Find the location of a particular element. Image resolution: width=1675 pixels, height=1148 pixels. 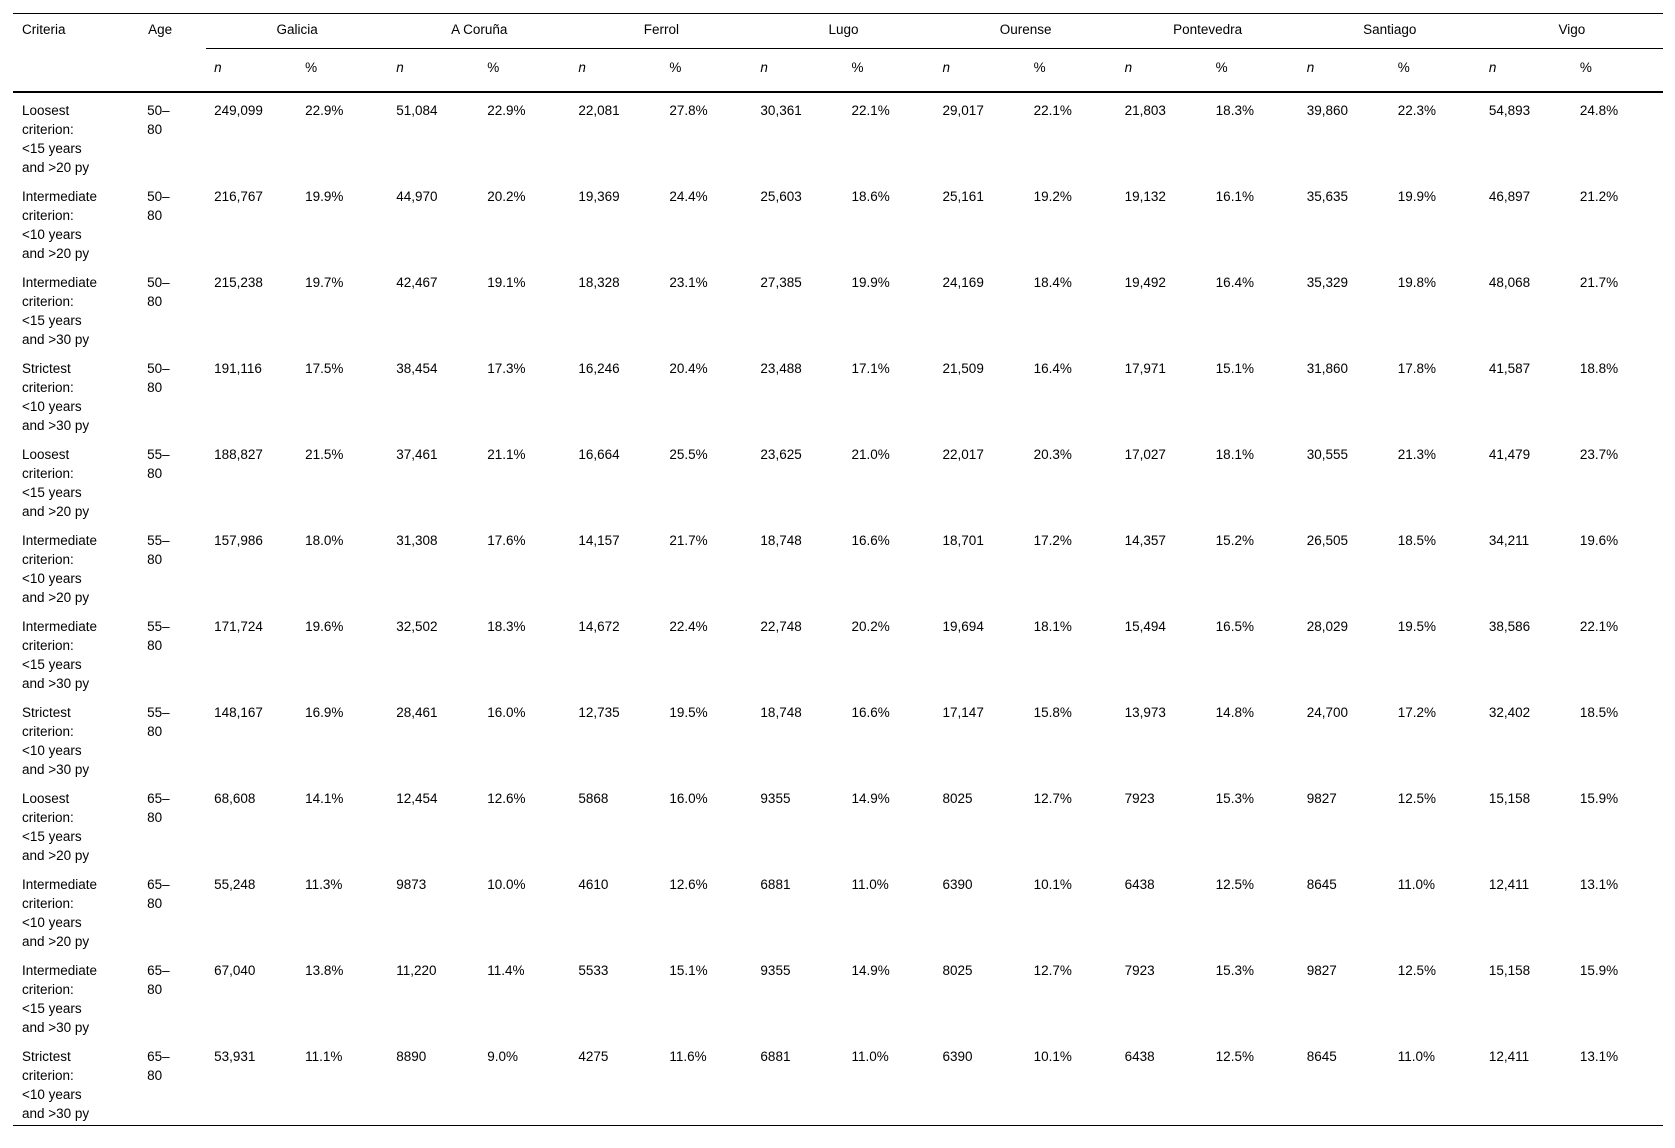

percent-value-cell: 19.7% is located at coordinates (324, 282).